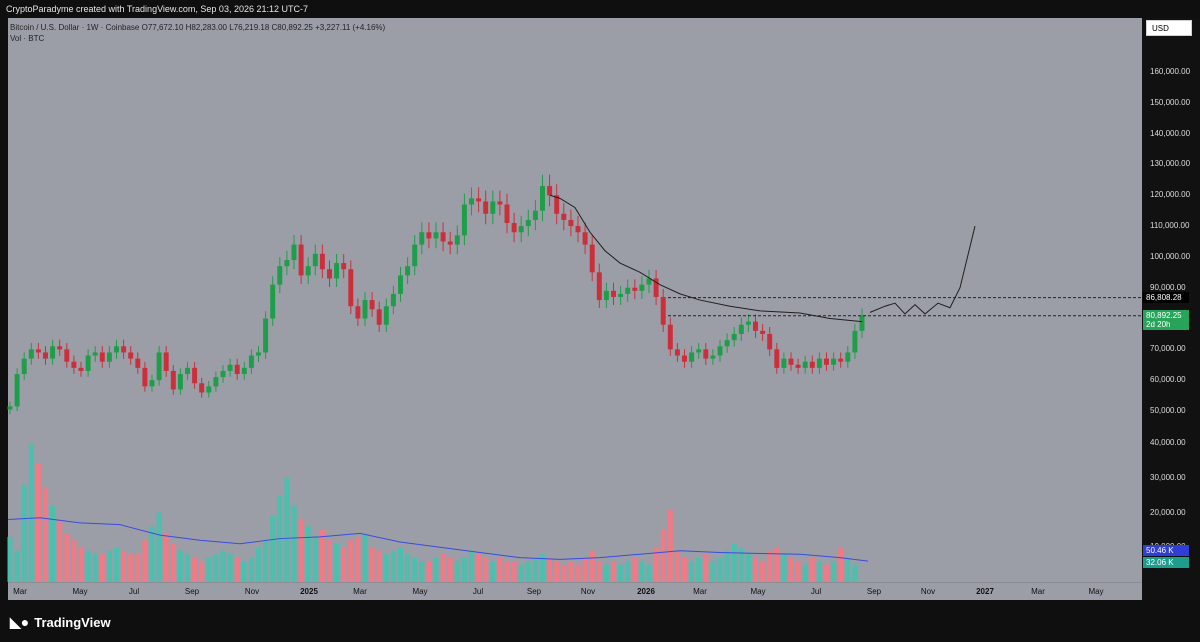 This screenshot has height=642, width=1200. What do you see at coordinates (1169, 28) in the screenshot?
I see `currency-selector: USD` at bounding box center [1169, 28].